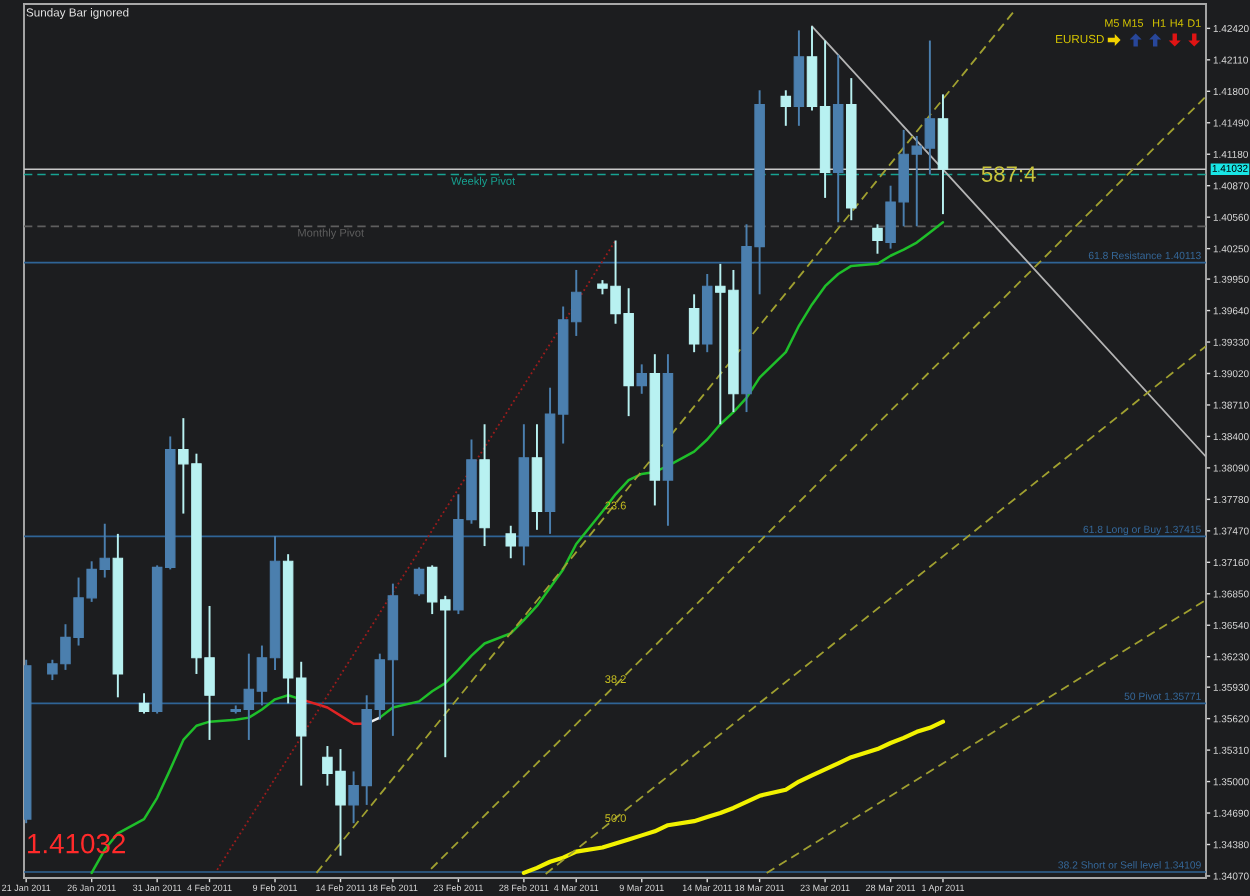  I want to click on line-series, so click(733, 797).